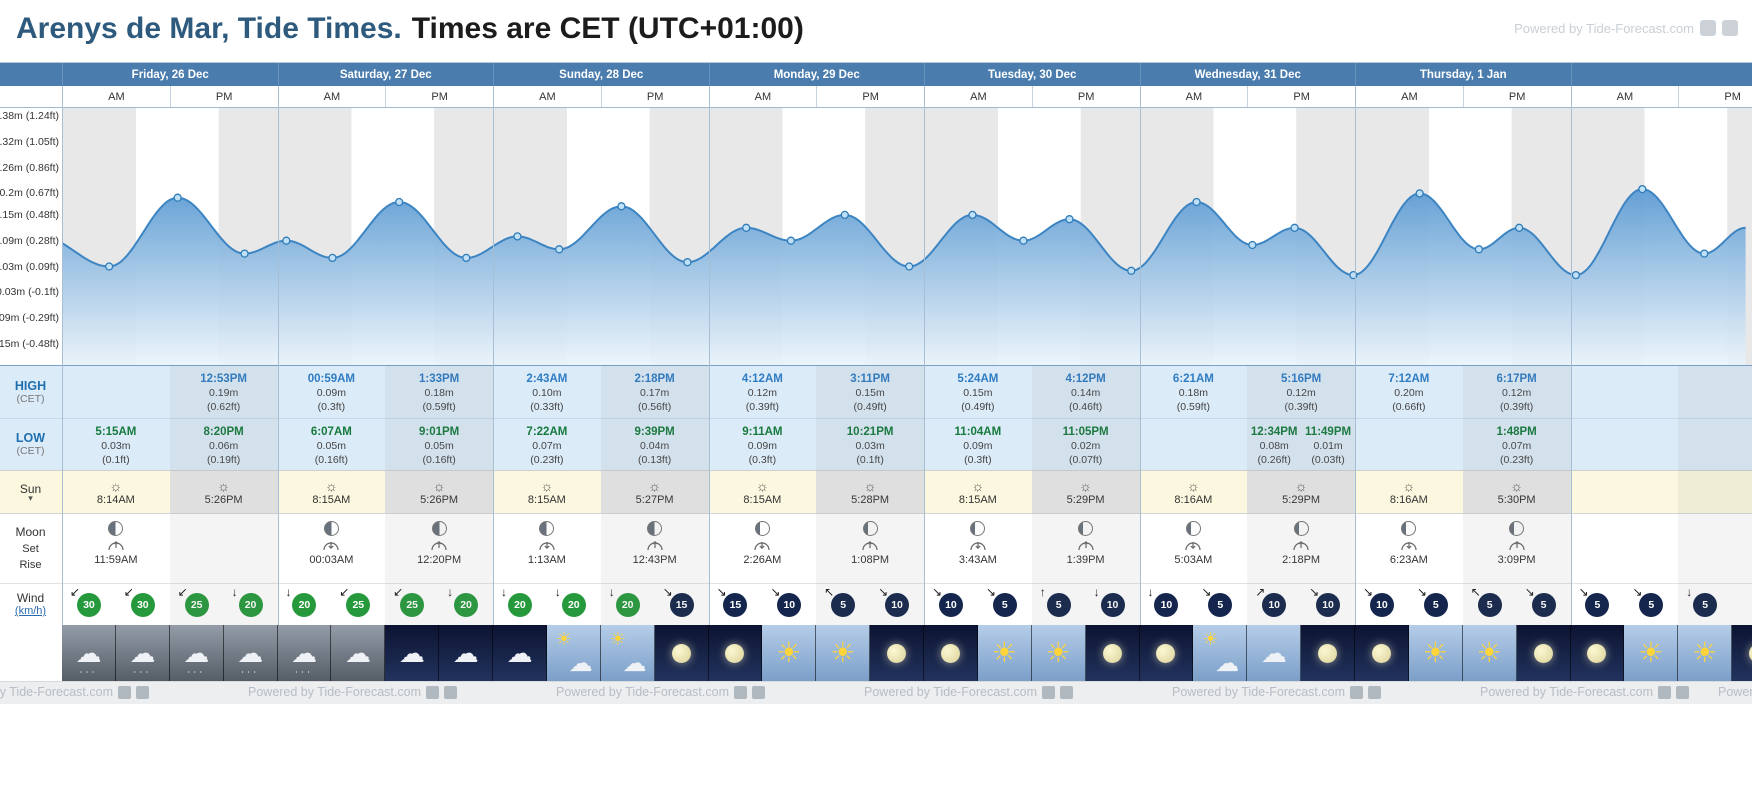  I want to click on top-watermark-link: Powered by Tide-Forecast.com, so click(1626, 28).